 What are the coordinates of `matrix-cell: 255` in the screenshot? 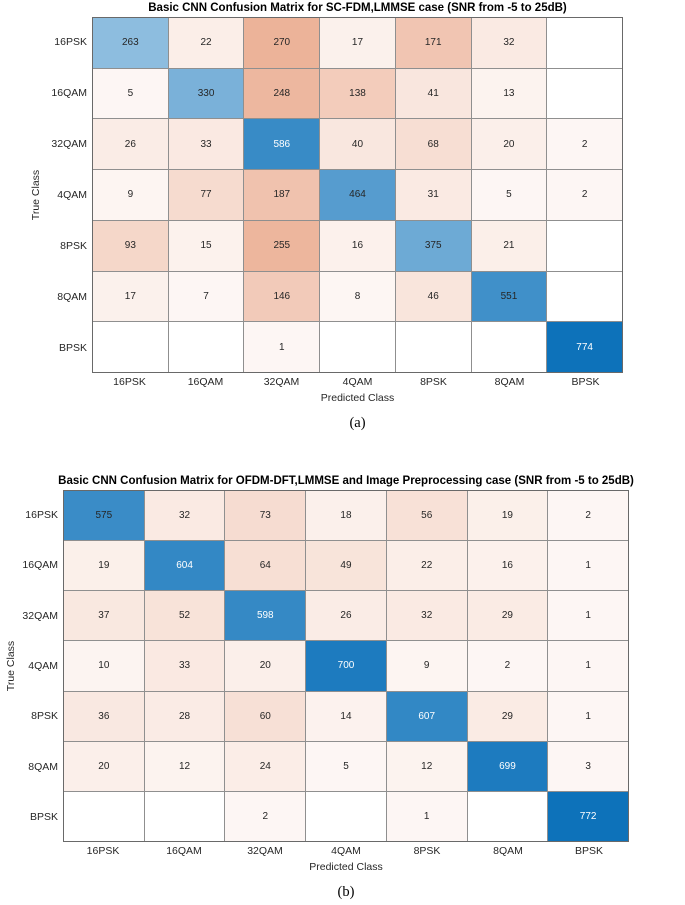 It's located at (282, 245).